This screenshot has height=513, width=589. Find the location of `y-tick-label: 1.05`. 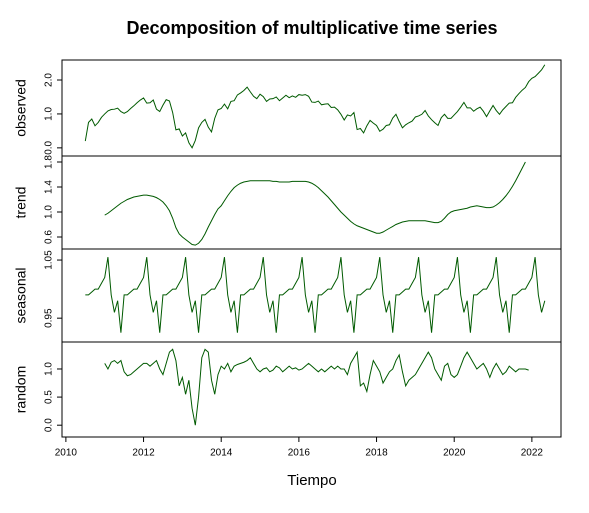

y-tick-label: 1.05 is located at coordinates (49, 260).